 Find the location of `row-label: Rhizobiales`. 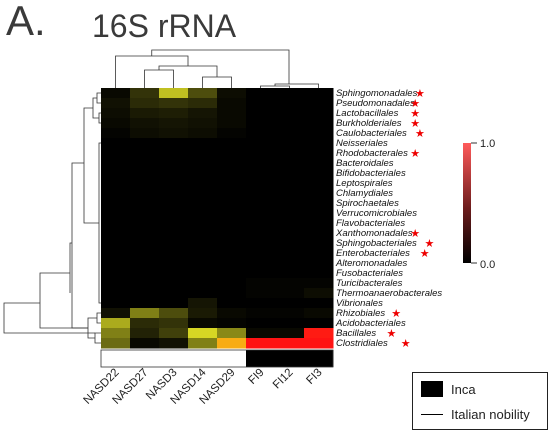

row-label: Rhizobiales is located at coordinates (360, 313).